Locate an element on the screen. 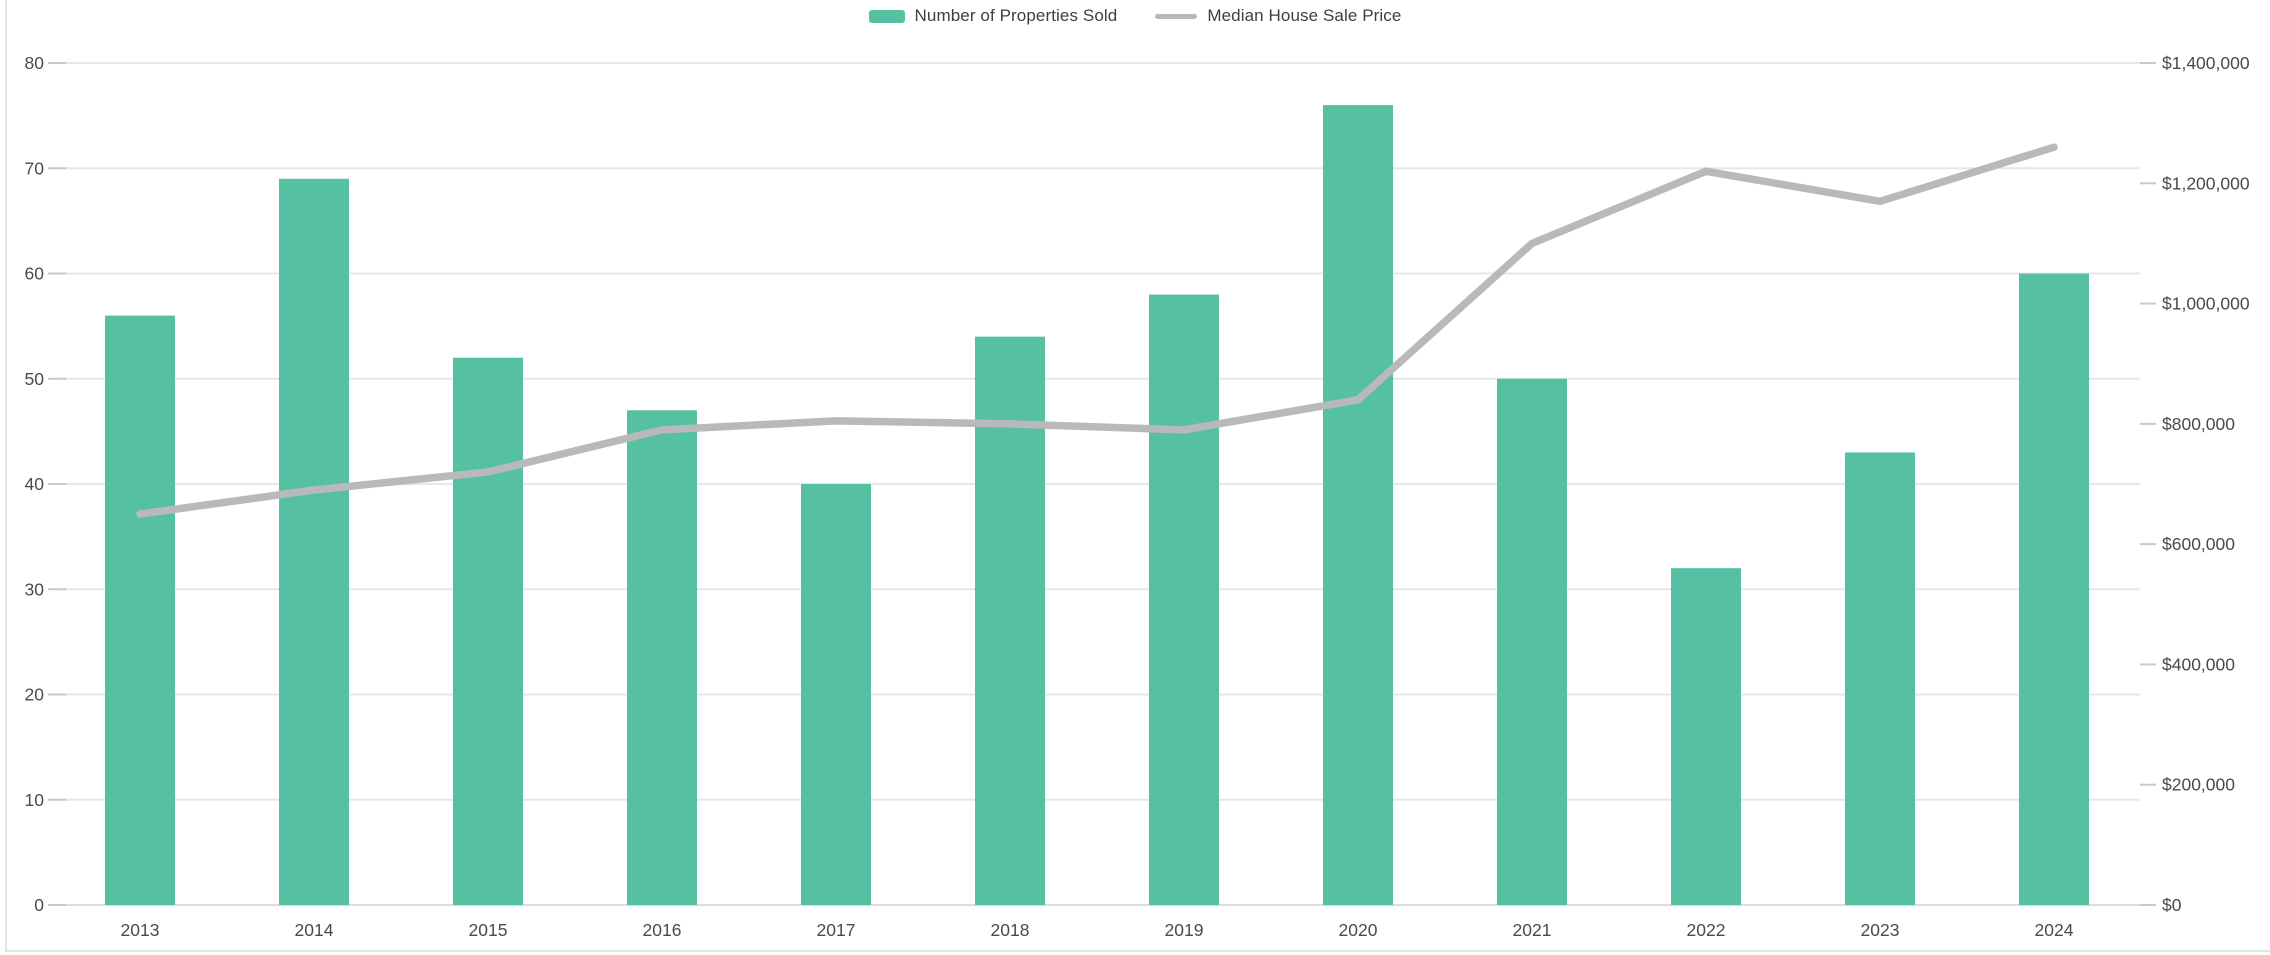 This screenshot has height=955, width=2270. y-right-tick-label: $200,000 is located at coordinates (2198, 785).